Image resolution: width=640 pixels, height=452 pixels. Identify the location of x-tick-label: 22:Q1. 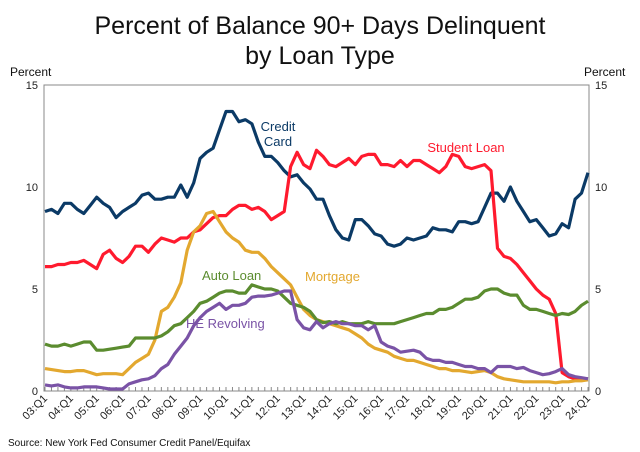
(527, 408).